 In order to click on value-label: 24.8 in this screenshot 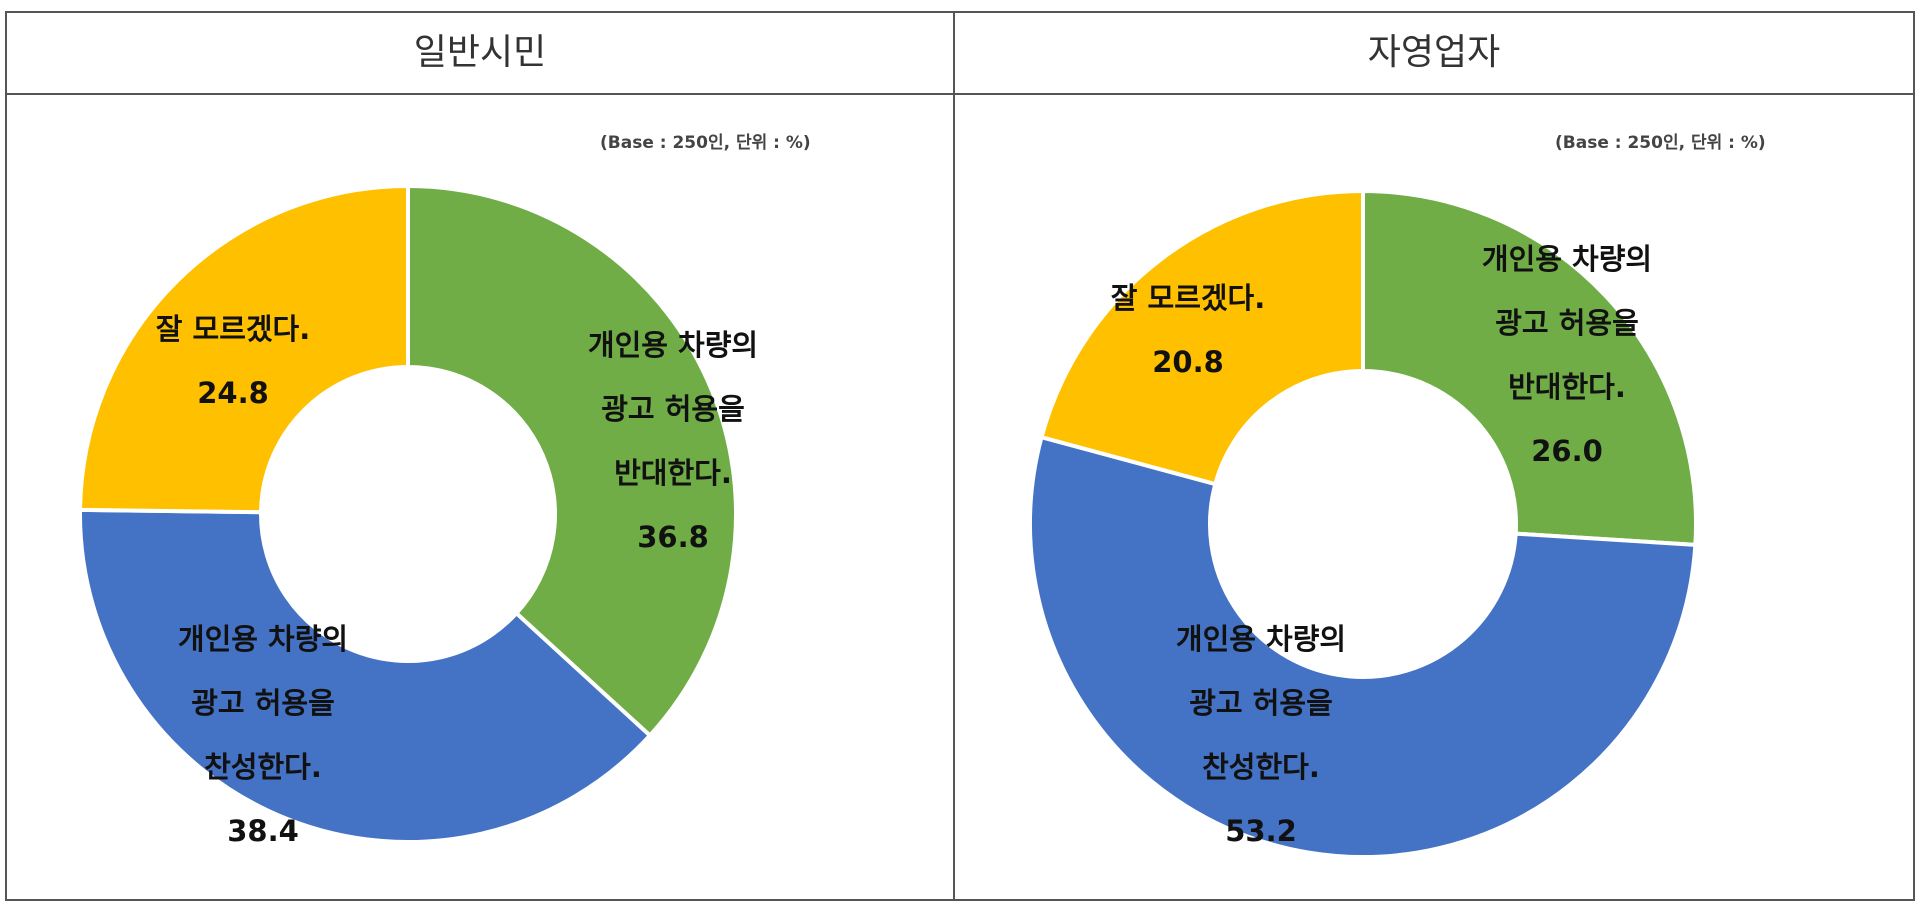, I will do `click(233, 393)`.